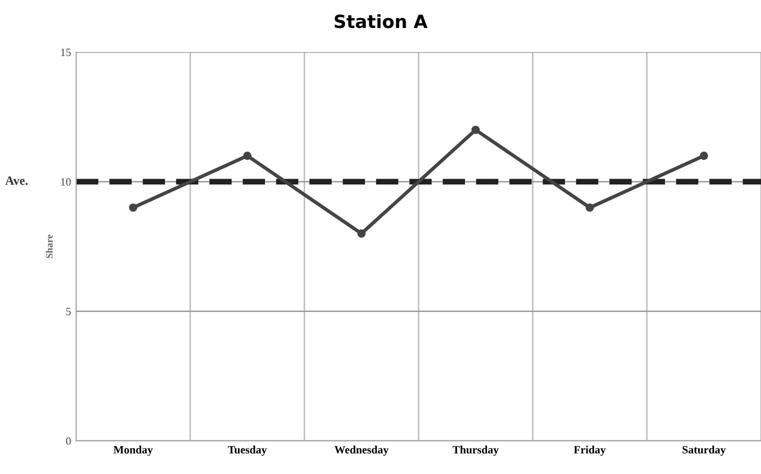 The image size is (761, 474). I want to click on x-tick-label: Thursday, so click(475, 451).